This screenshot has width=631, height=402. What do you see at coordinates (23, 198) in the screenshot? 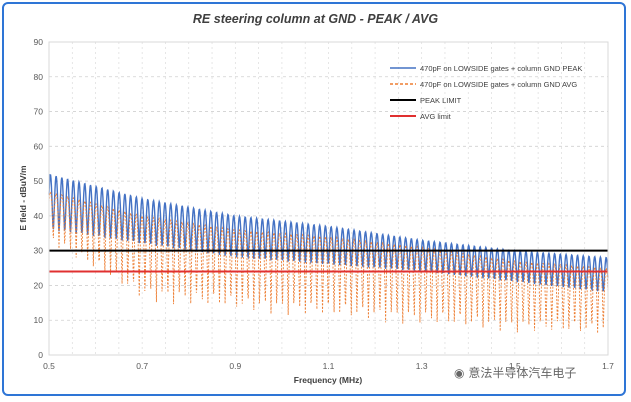
I see `y-axis-label: E field - dBuV/m` at bounding box center [23, 198].